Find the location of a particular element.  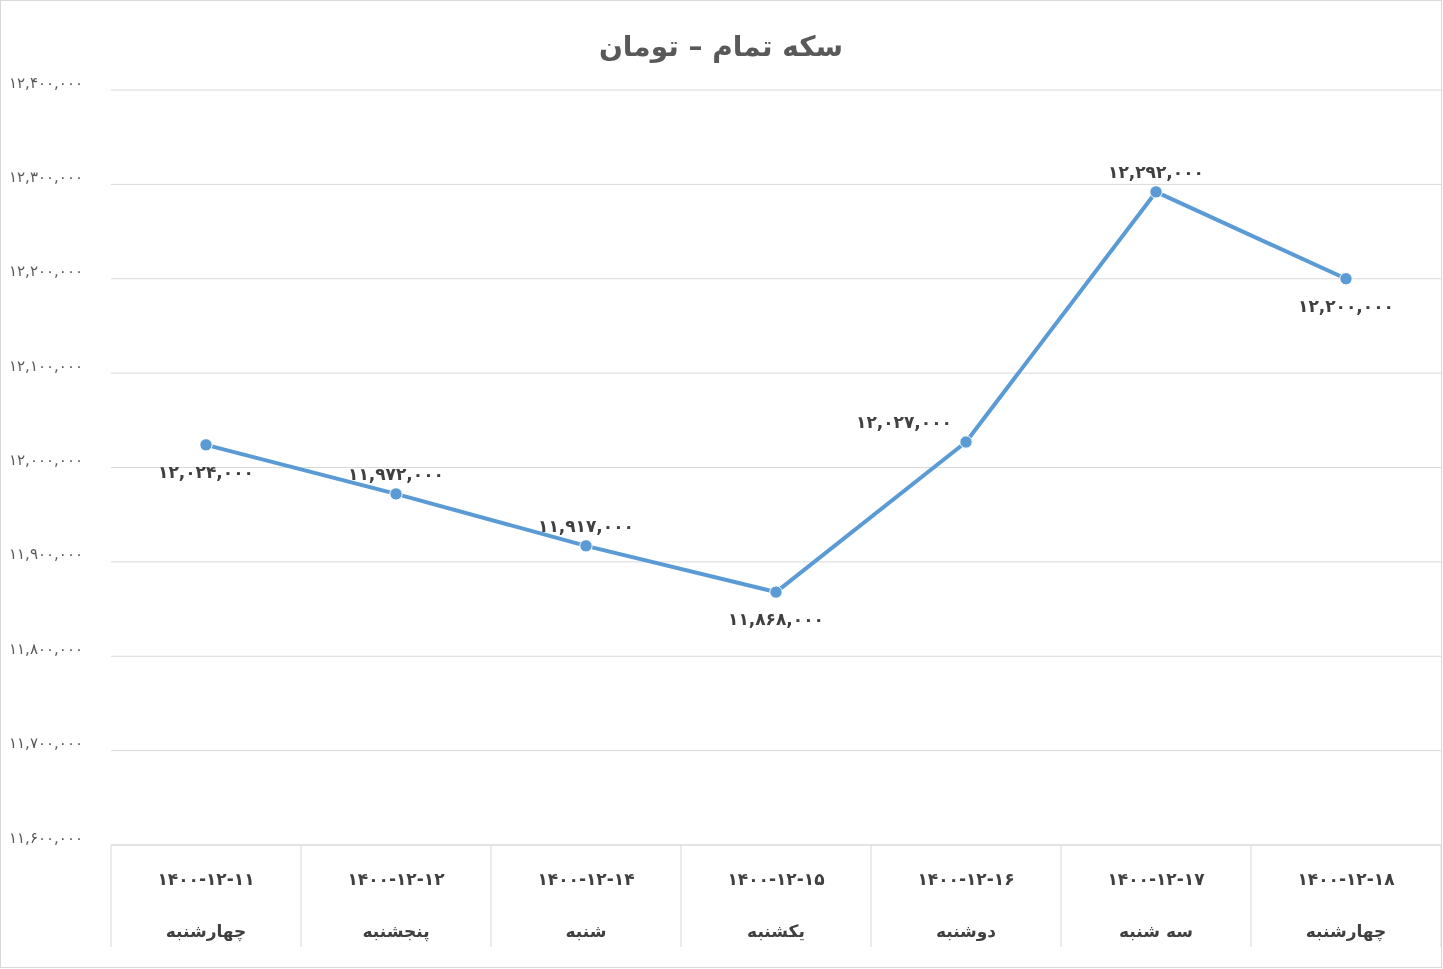

y-tick-label: ۱۱,۸۰۰,۰۰۰ is located at coordinates (46, 648).